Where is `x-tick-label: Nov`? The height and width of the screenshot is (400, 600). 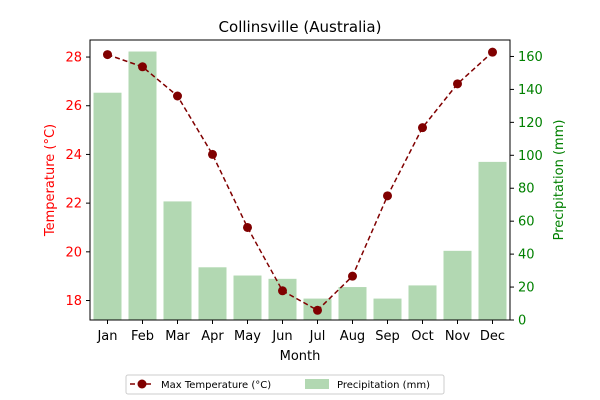
x-tick-label: Nov is located at coordinates (458, 336).